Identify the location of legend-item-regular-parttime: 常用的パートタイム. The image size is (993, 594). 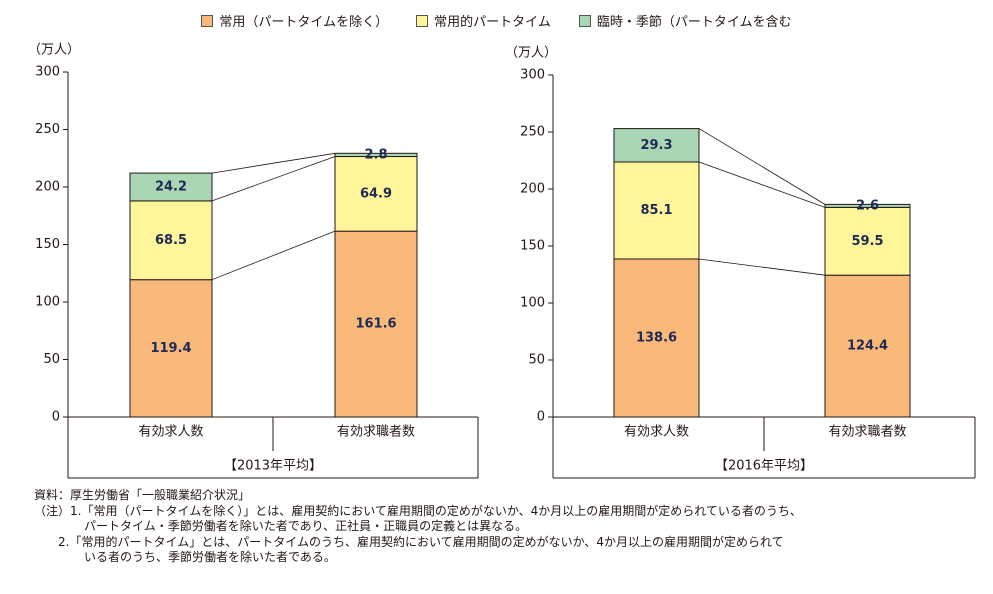
(483, 20).